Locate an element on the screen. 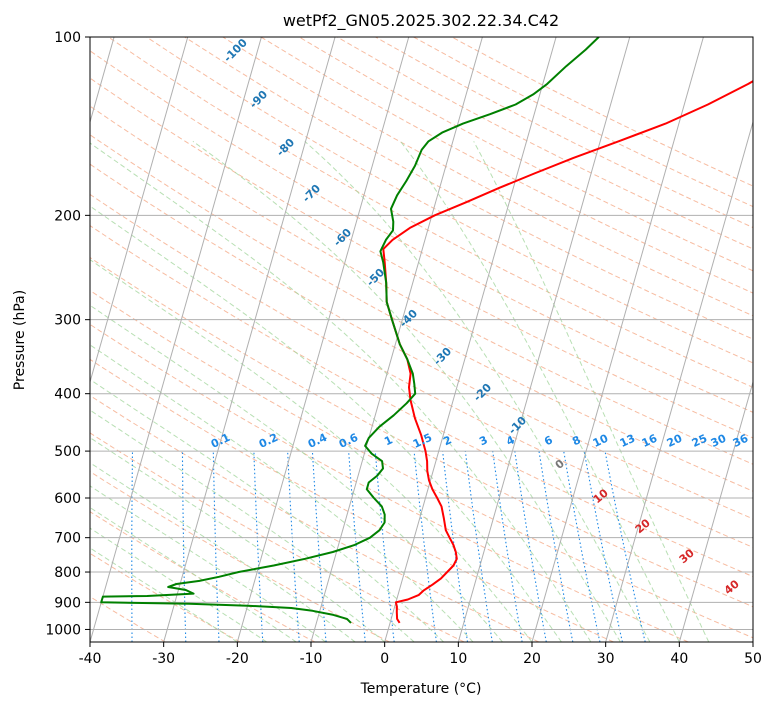 This screenshot has height=708, width=775. y-axis-label: Pressure (hPa) is located at coordinates (20, 340).